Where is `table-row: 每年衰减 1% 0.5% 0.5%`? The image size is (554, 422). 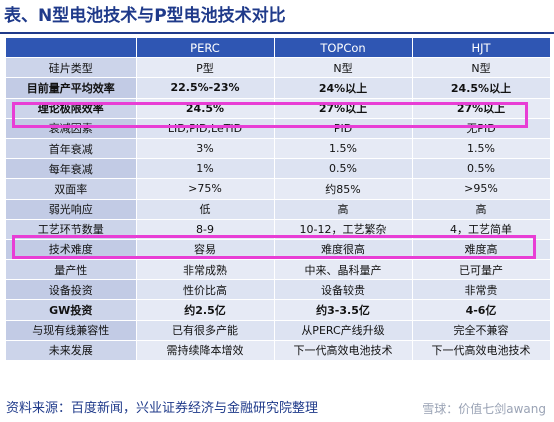
table-row: 每年衰减 1% 0.5% 0.5% is located at coordinates (278, 169).